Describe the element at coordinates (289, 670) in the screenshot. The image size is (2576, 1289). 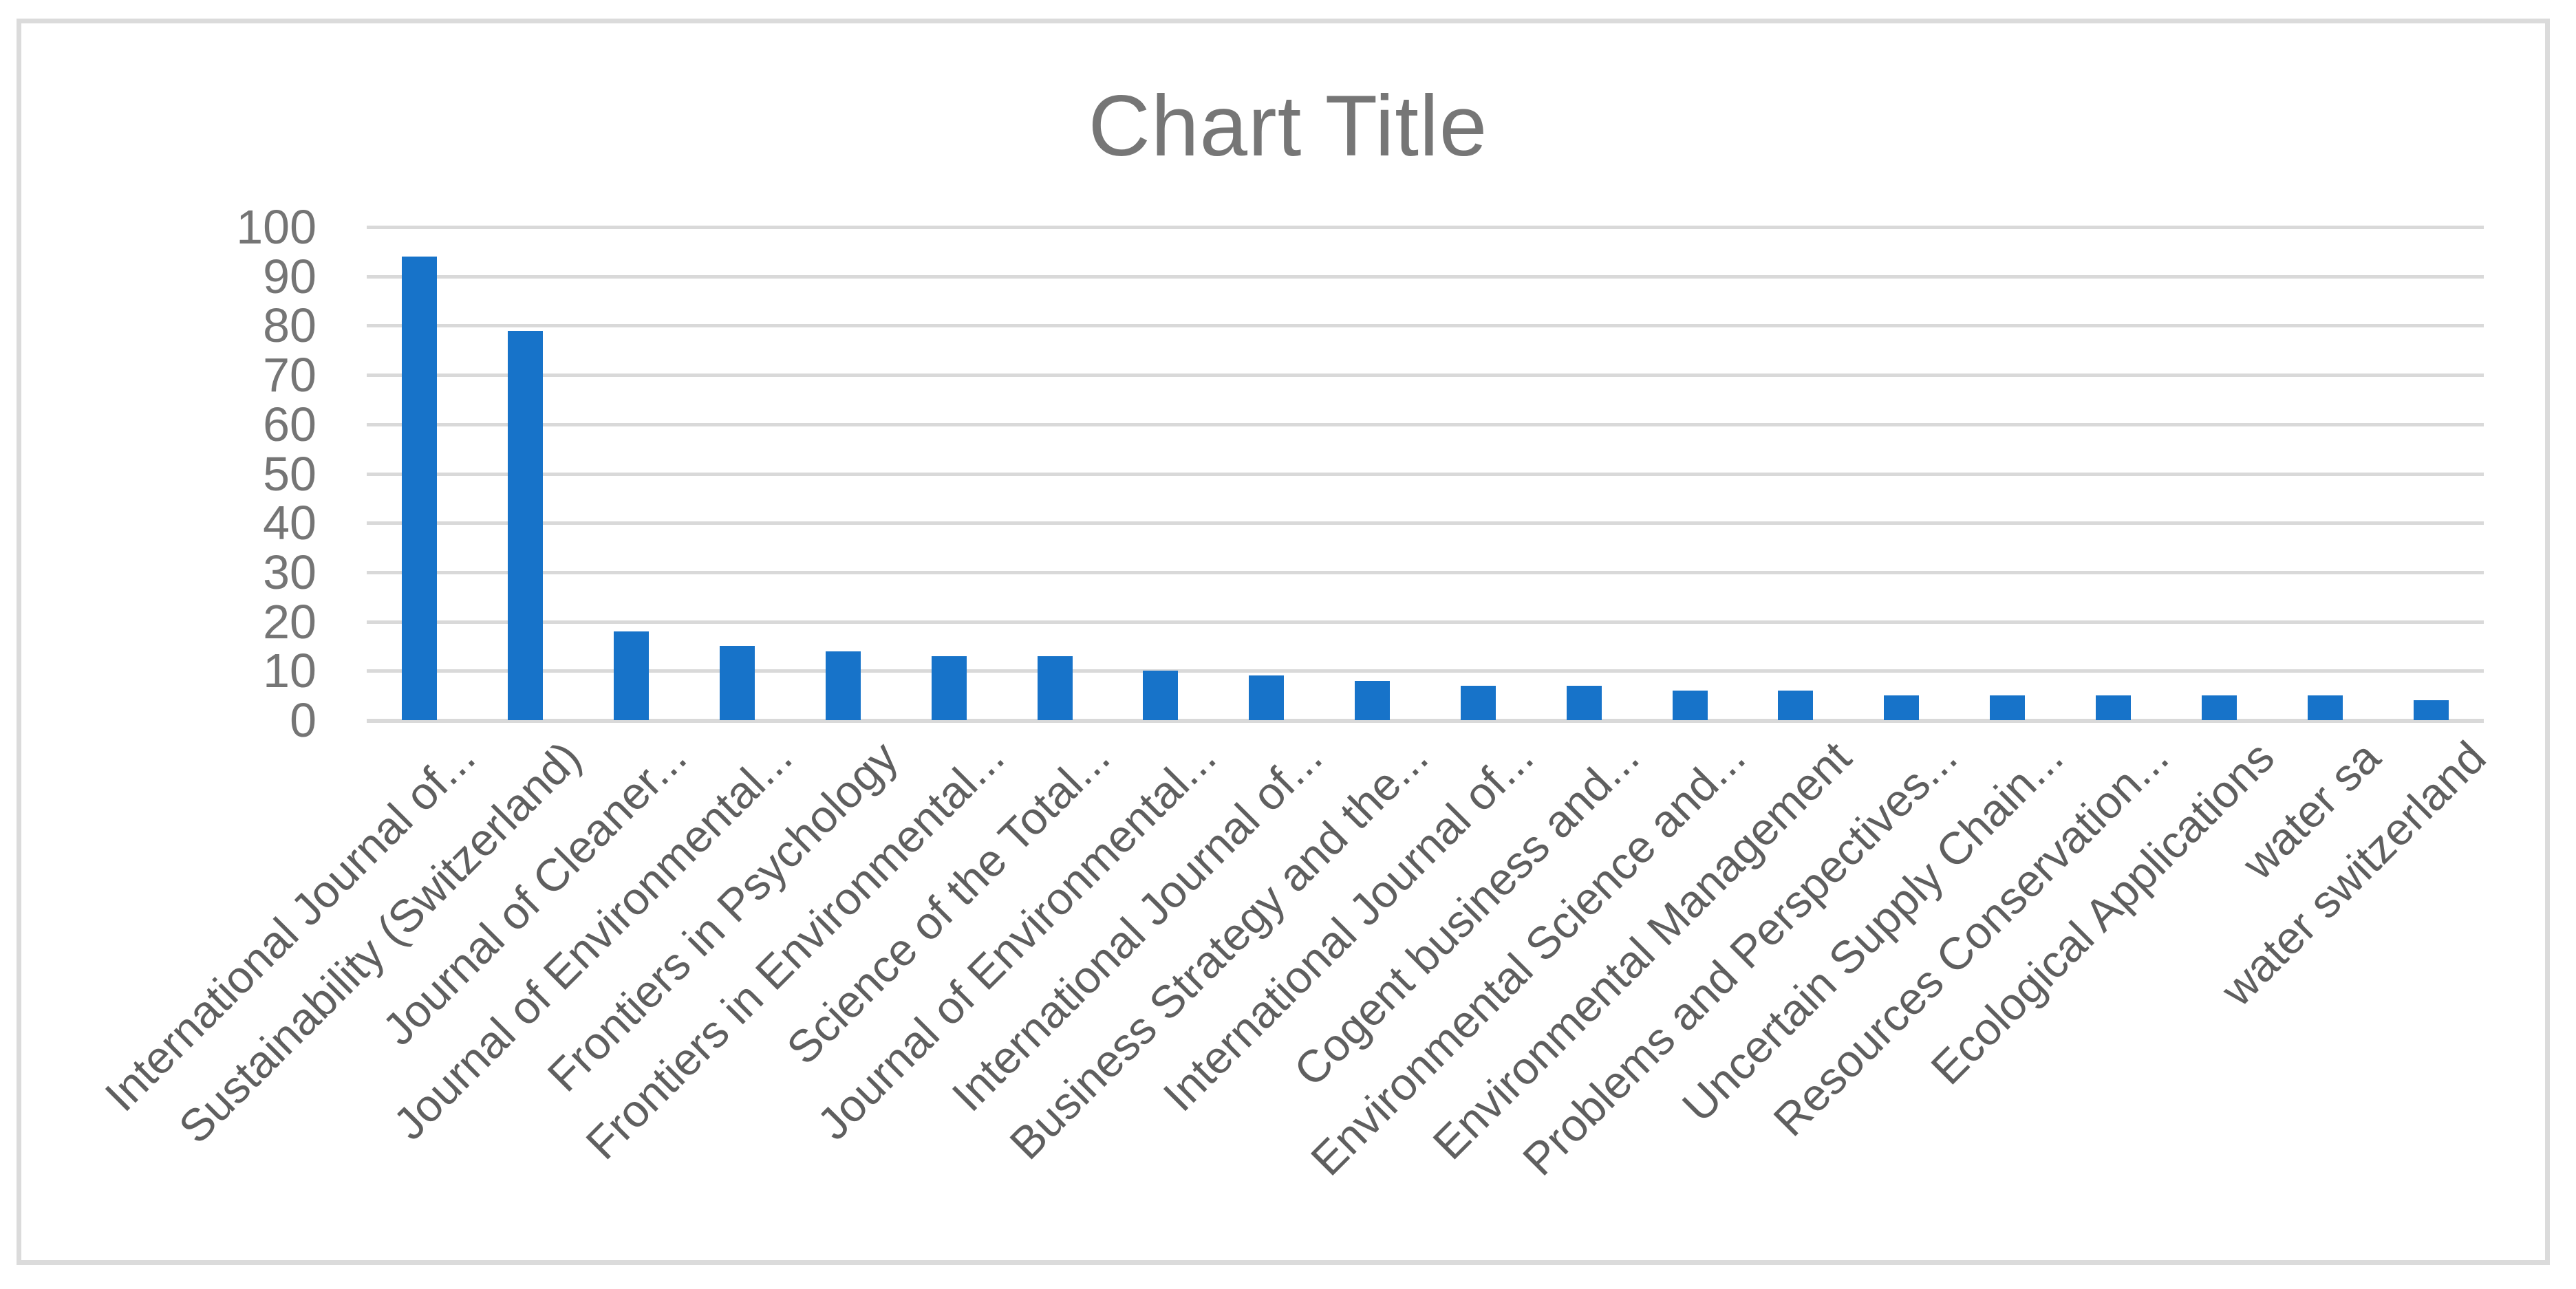
I see `y-axis-tick-label: 10` at that location.